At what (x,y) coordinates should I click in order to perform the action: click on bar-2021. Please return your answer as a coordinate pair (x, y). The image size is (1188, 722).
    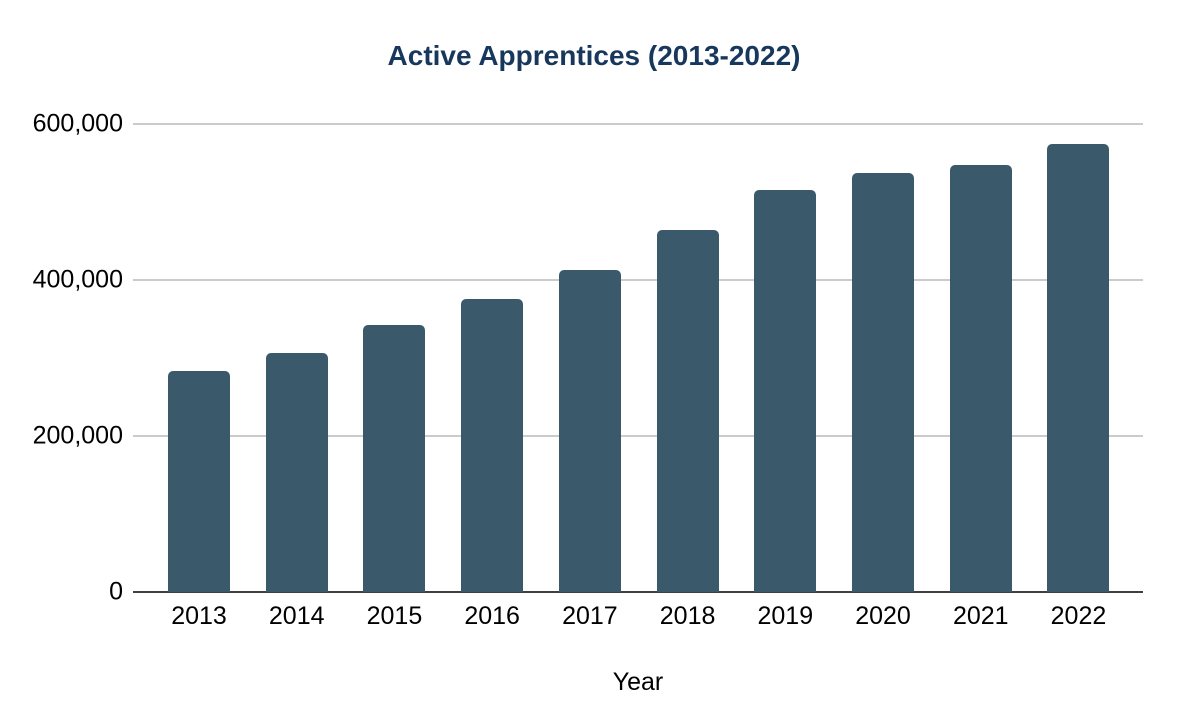
    Looking at the image, I should click on (980, 378).